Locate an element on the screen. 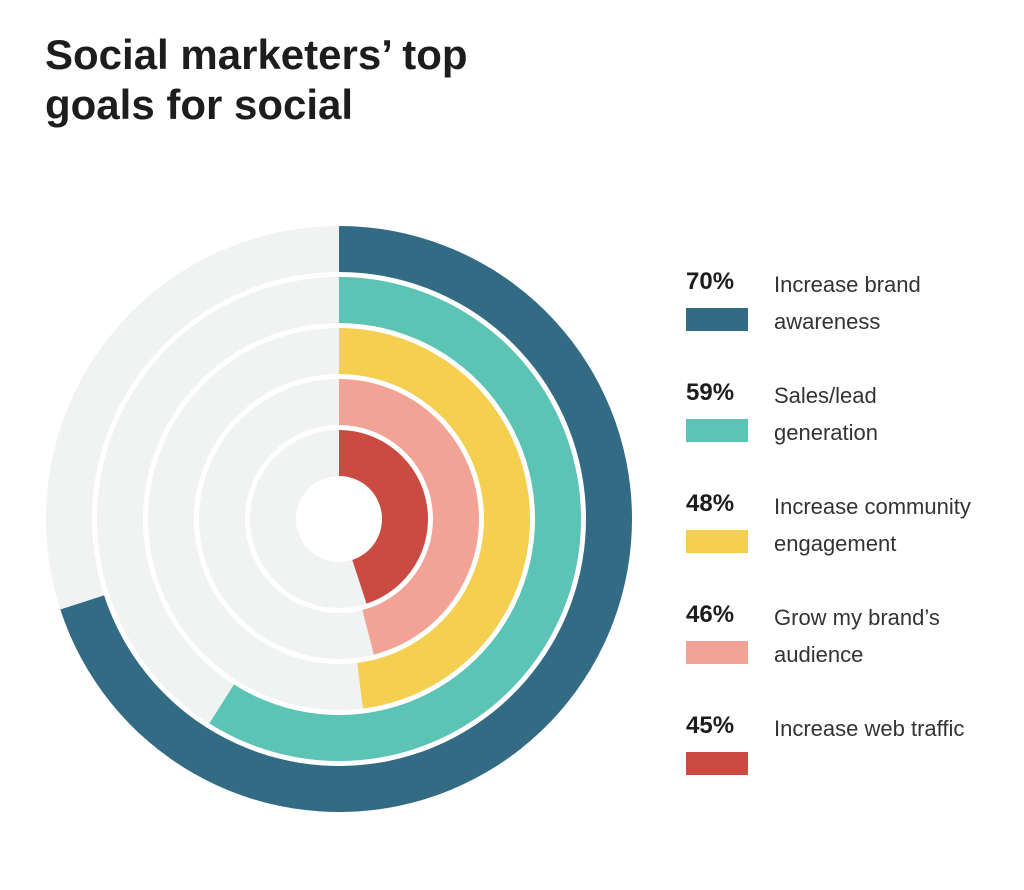 This screenshot has height=890, width=1024. legend-label: Increase community engagement is located at coordinates (872, 525).